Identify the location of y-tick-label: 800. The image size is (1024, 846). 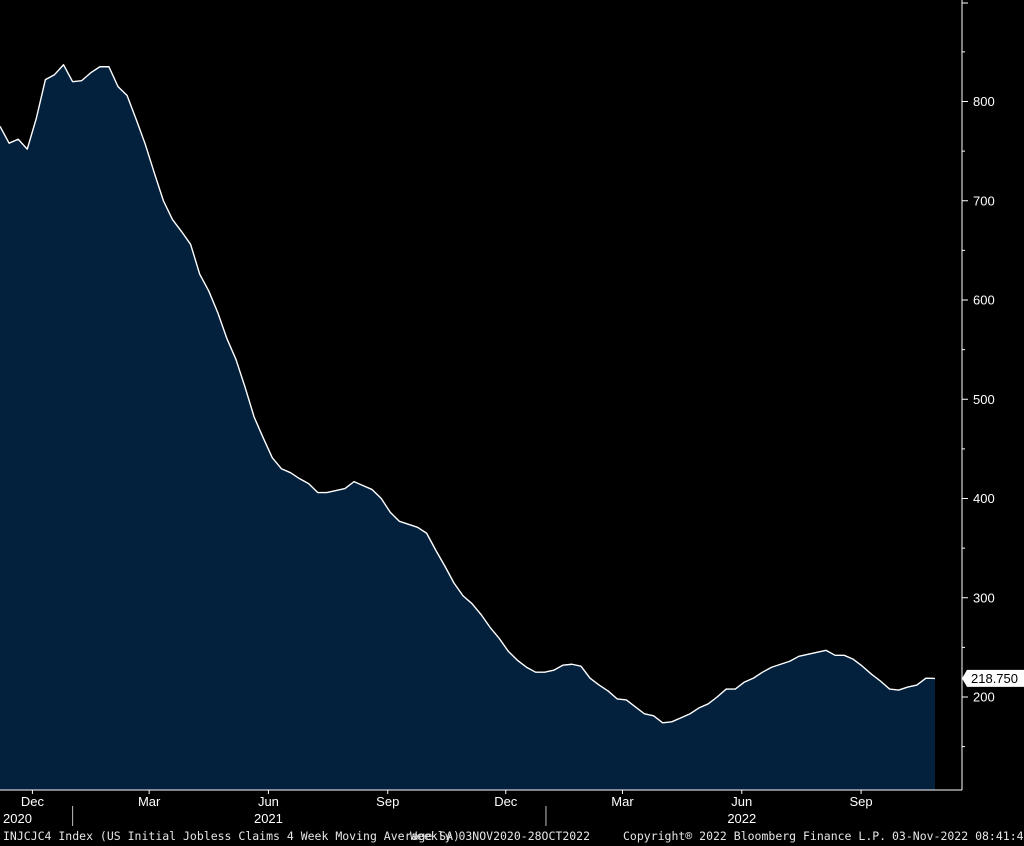
(984, 101).